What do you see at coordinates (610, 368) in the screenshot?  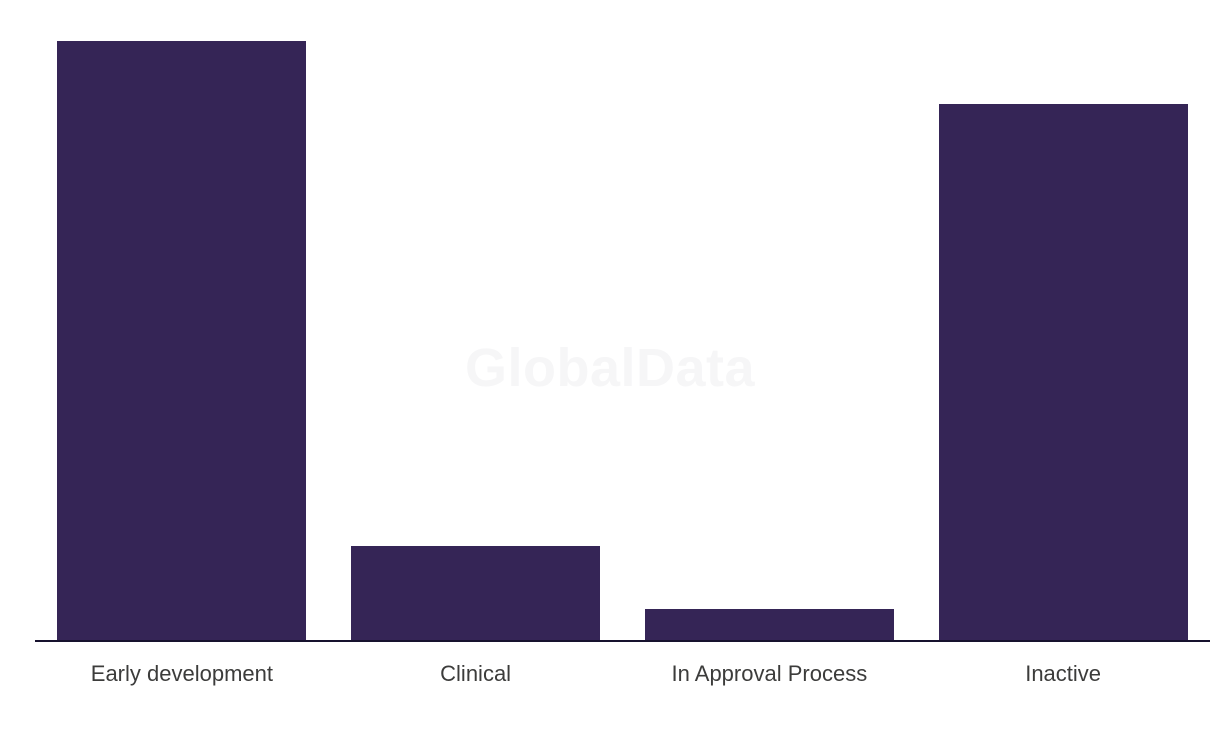 I see `globaldata-watermark: GlobalData` at bounding box center [610, 368].